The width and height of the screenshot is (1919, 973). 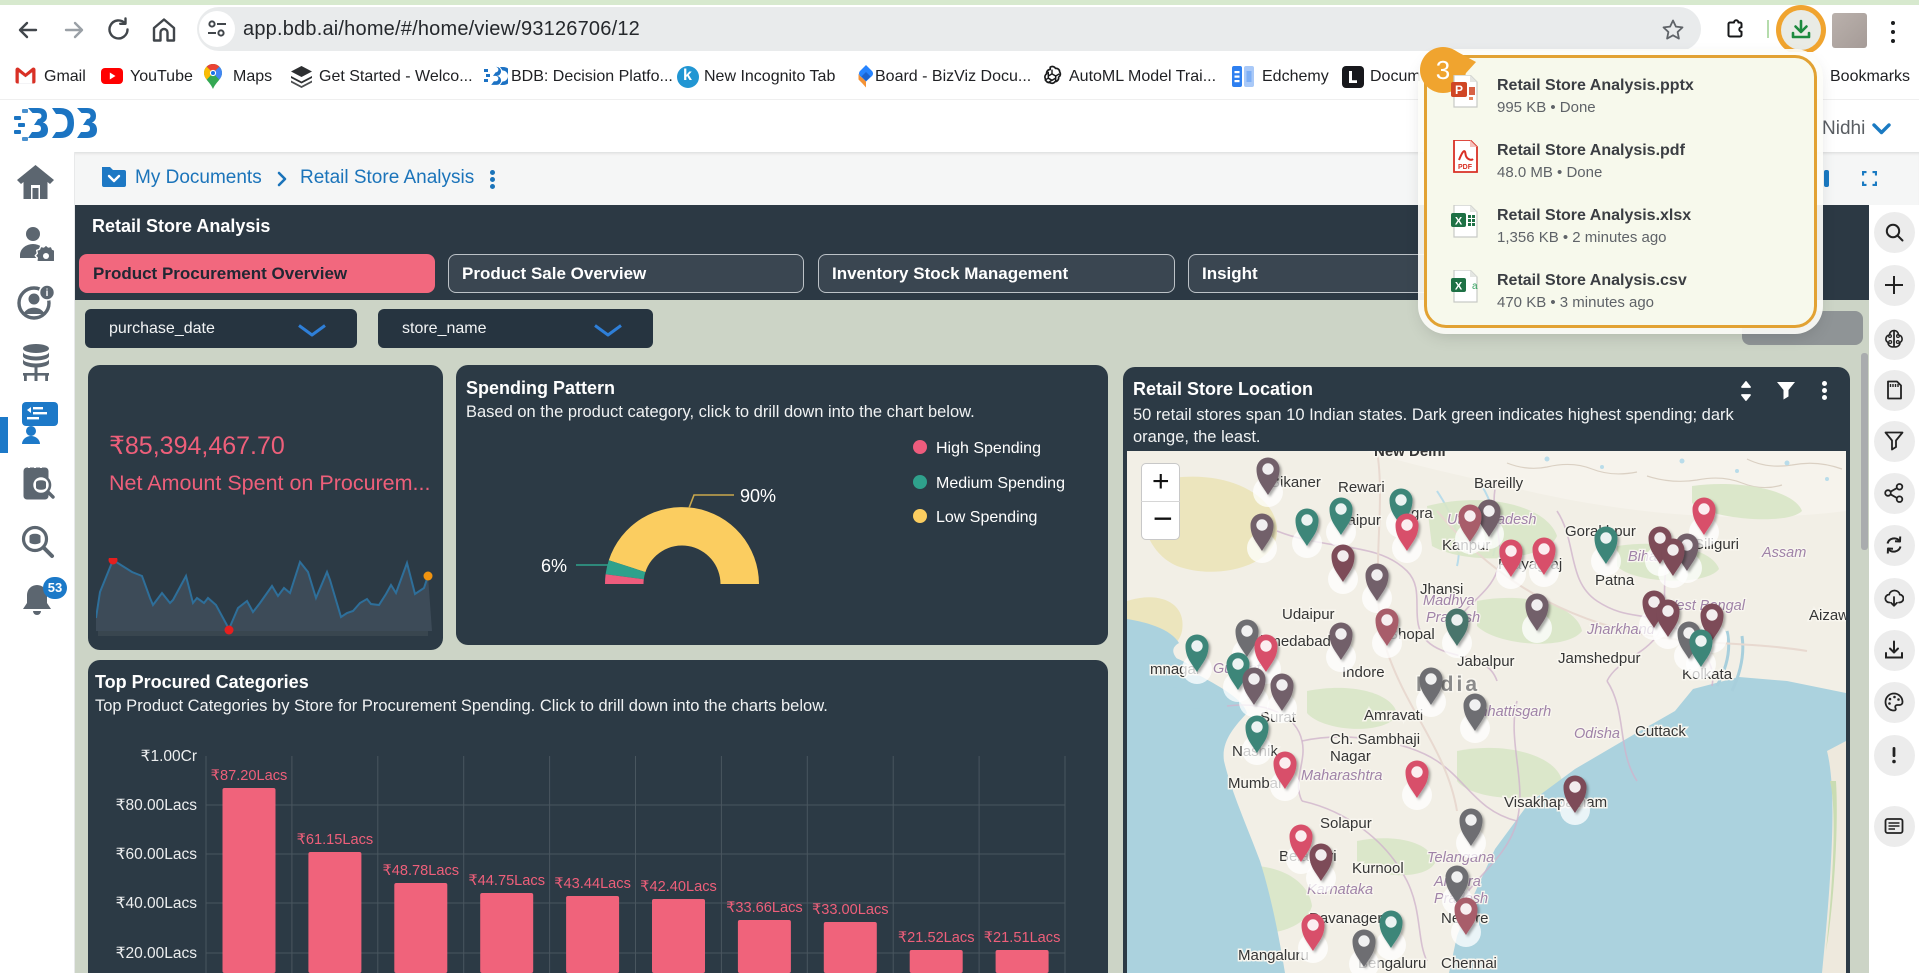 What do you see at coordinates (1465, 167) in the screenshot?
I see `svg-text: PDF` at bounding box center [1465, 167].